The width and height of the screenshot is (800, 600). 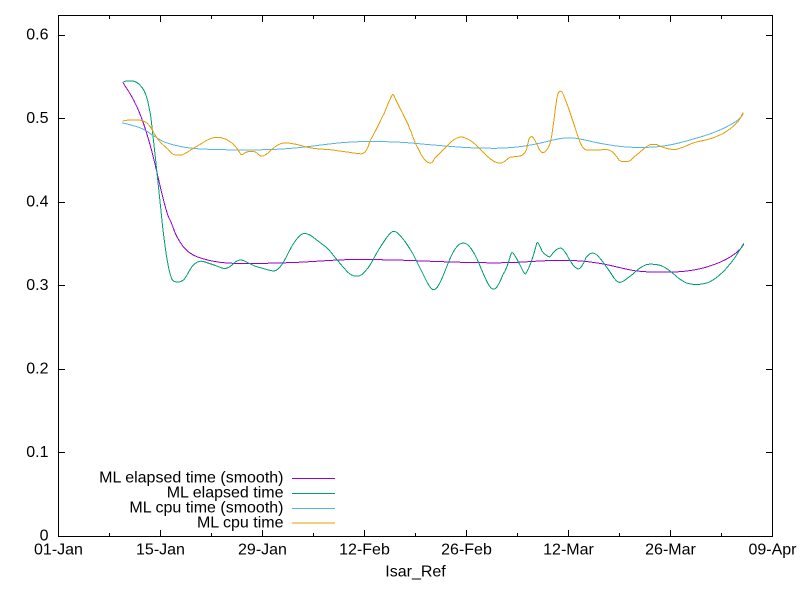 I want to click on svg-text: 26-Mar, so click(x=670, y=550).